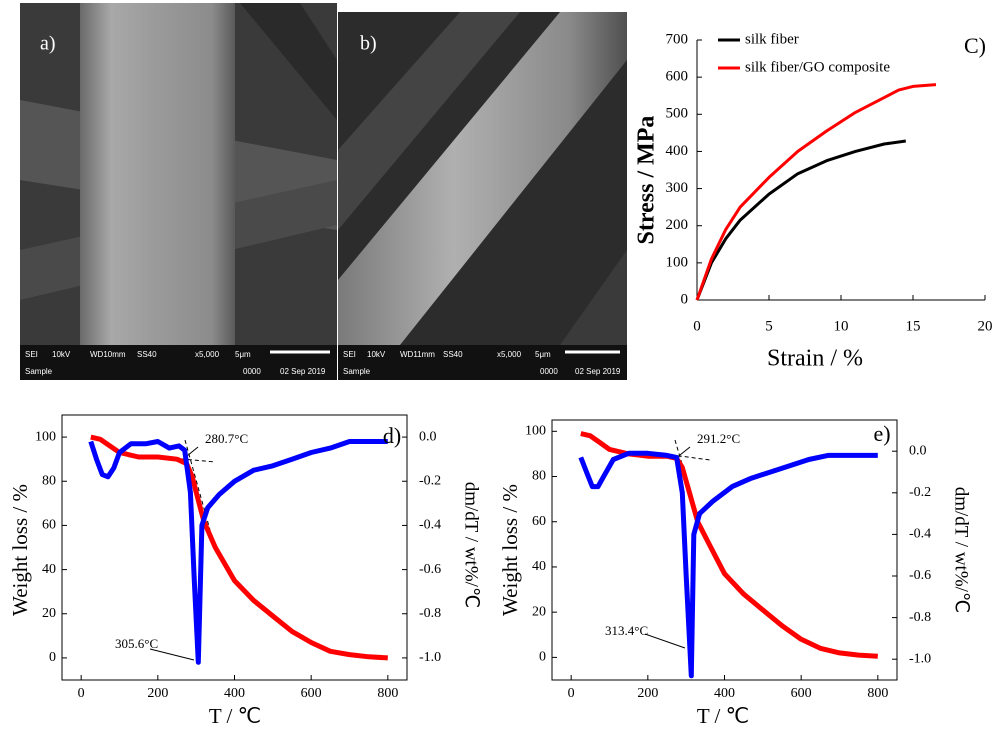 This screenshot has height=730, width=992. Describe the element at coordinates (718, 438) in the screenshot. I see `annotation: 291.2°C` at that location.